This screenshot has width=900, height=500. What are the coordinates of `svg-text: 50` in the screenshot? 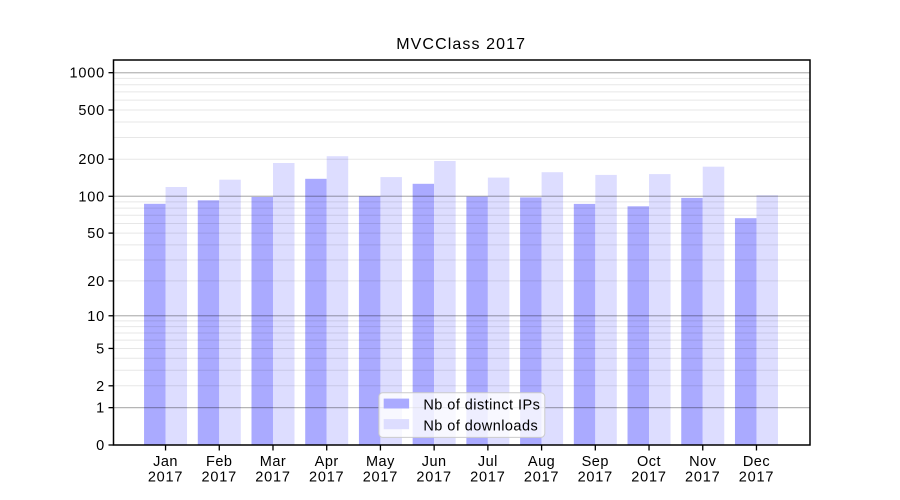 It's located at (96, 234).